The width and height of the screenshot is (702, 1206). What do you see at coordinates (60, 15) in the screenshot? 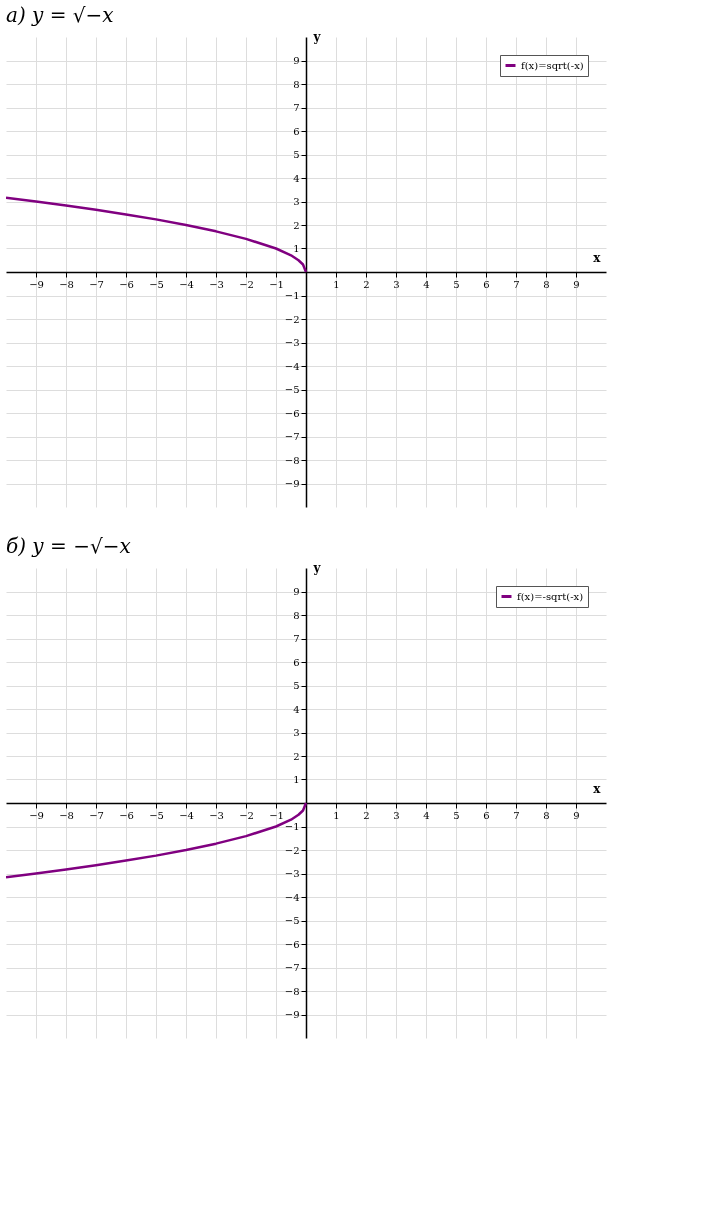
I see `chart-title: а) y = √−x` at bounding box center [60, 15].